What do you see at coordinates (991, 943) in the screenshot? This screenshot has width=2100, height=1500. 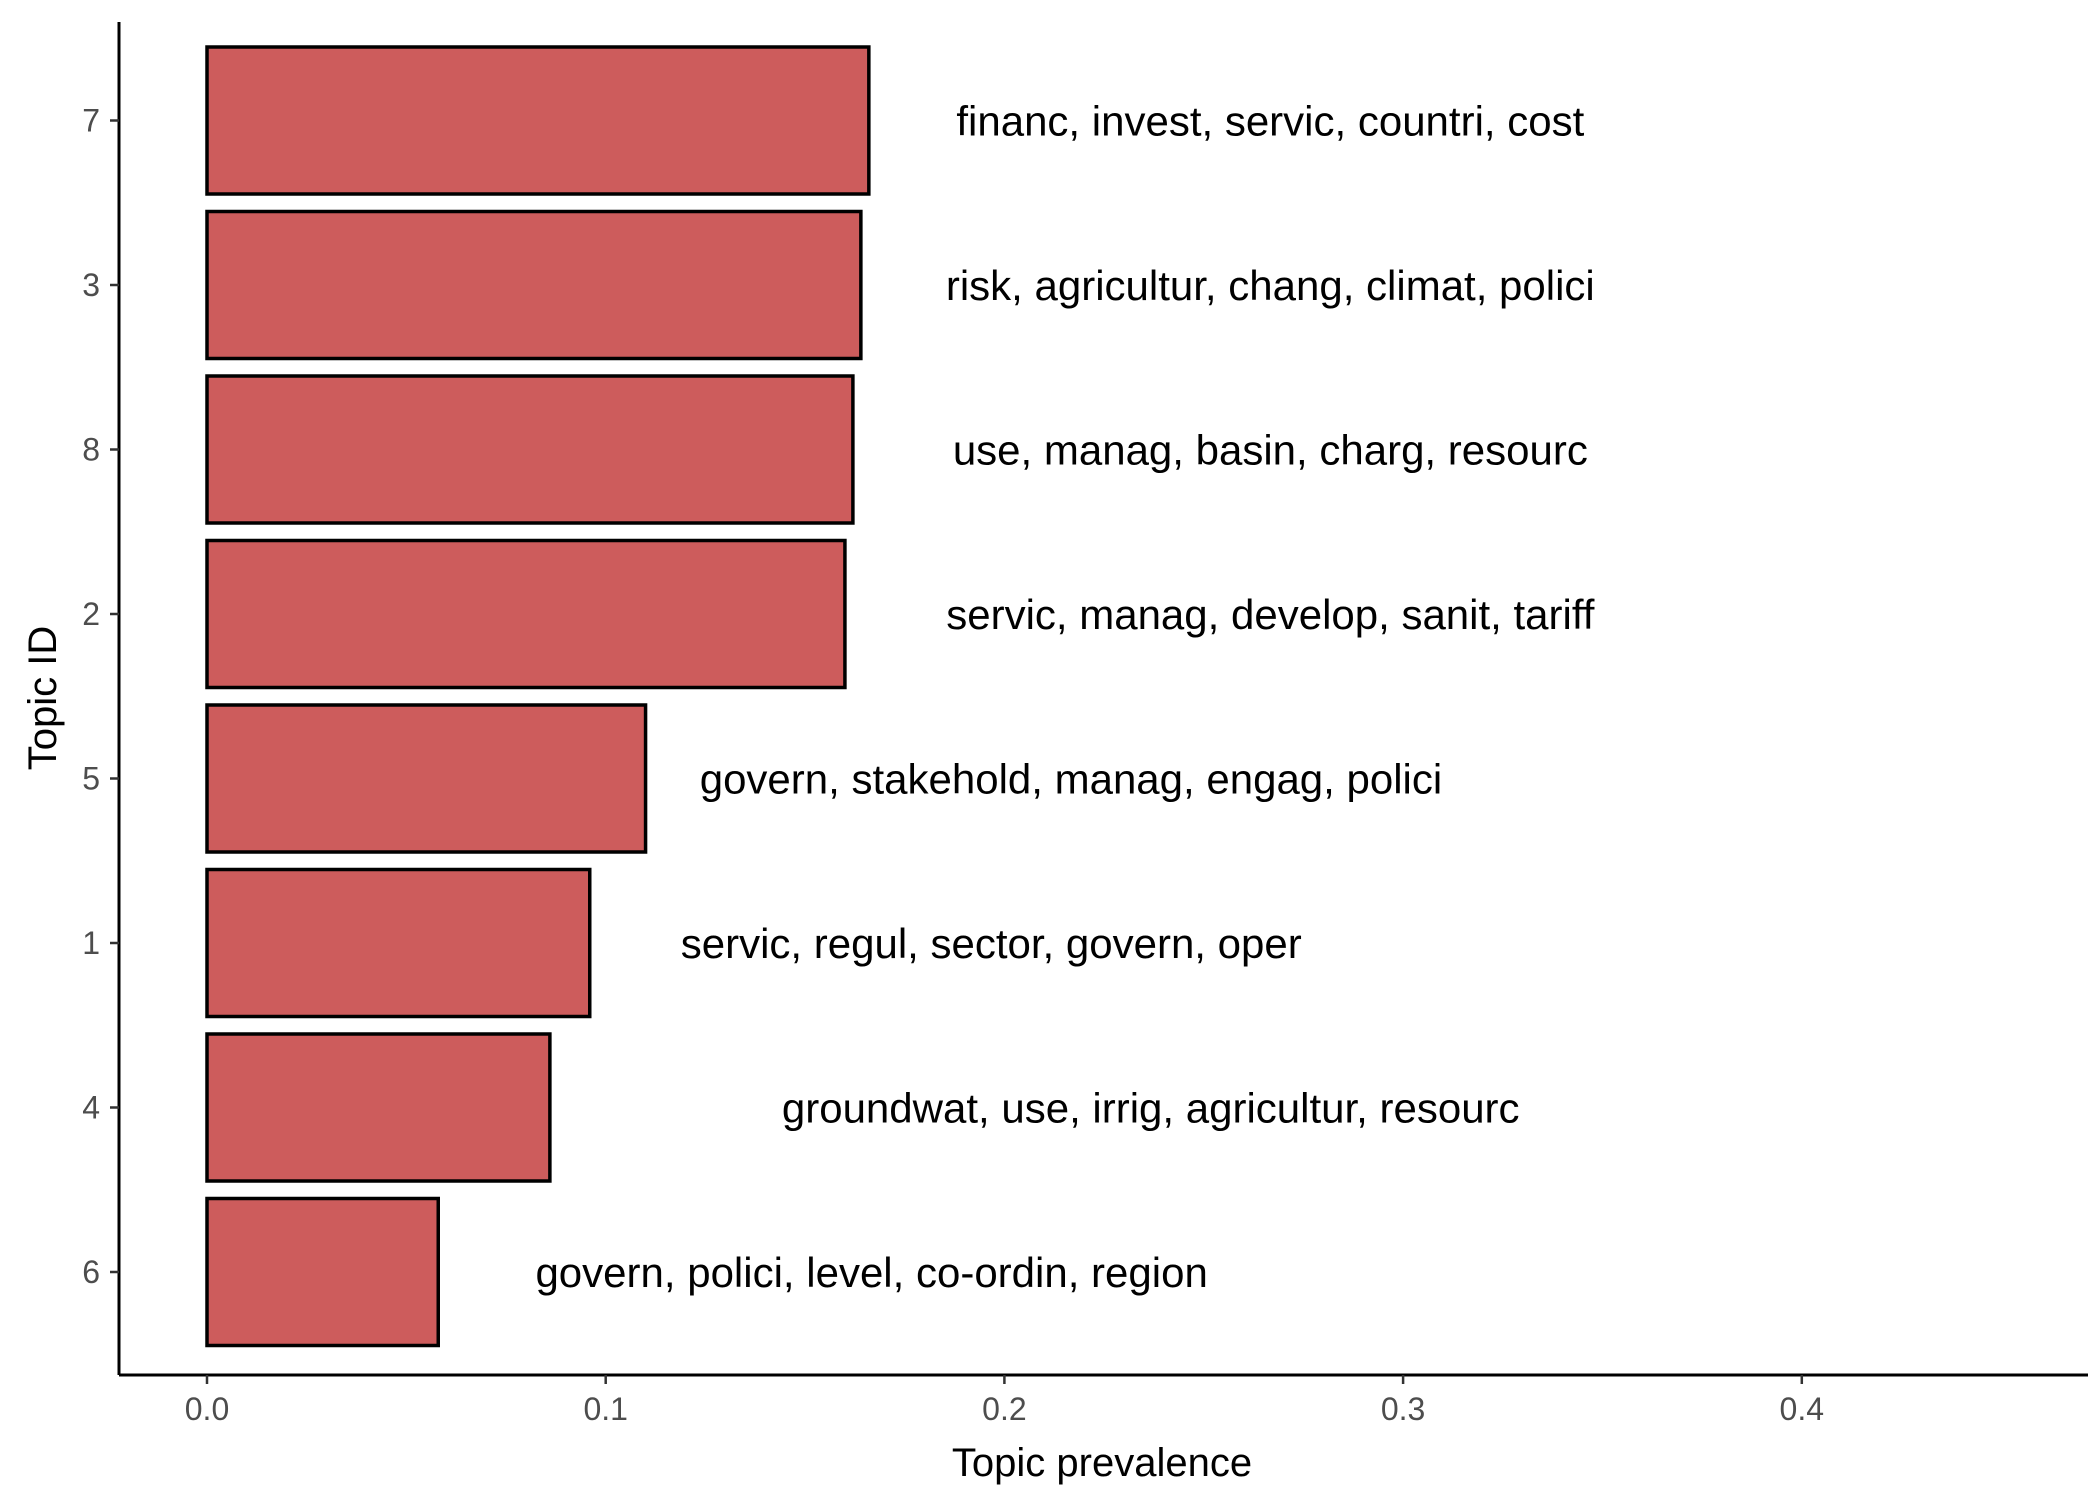 I see `topic-words-label: servic, regul, sector, govern, oper` at bounding box center [991, 943].